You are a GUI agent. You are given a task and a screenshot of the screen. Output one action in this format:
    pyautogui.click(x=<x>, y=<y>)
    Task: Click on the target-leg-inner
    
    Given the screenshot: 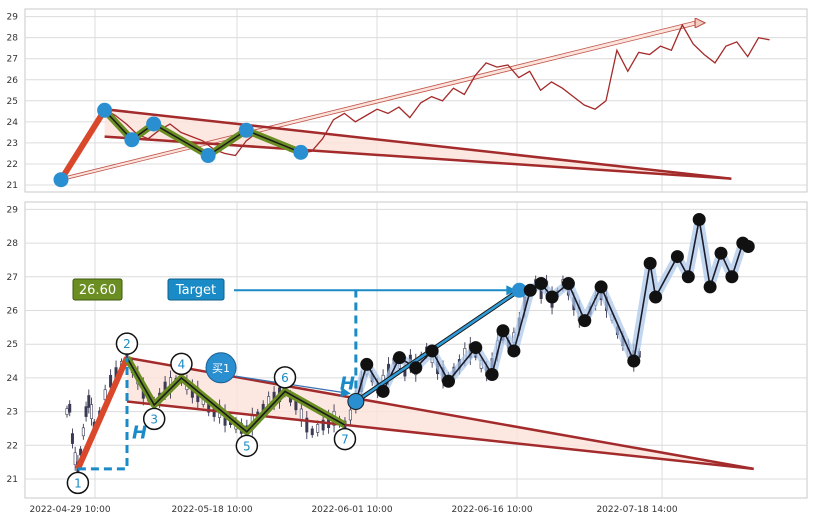 What is the action you would take?
    pyautogui.click(x=438, y=346)
    